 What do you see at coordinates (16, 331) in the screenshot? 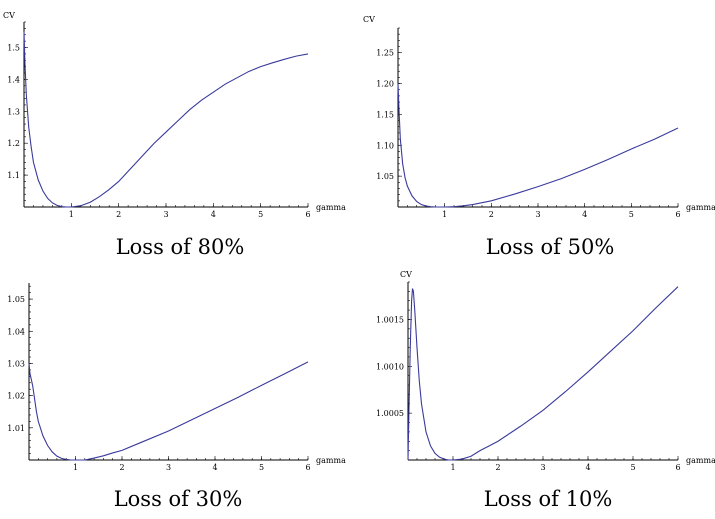
I see `y-tick-label: 1.04` at bounding box center [16, 331].